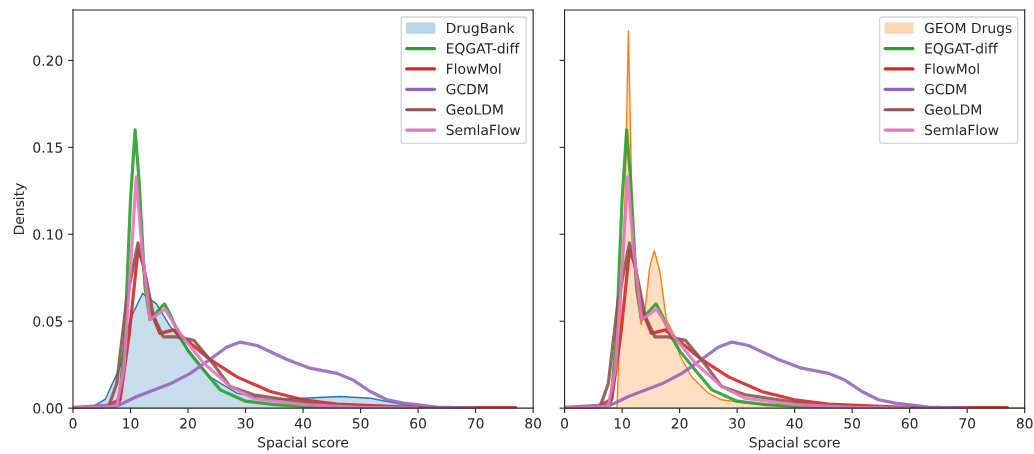 Image resolution: width=1034 pixels, height=454 pixels. What do you see at coordinates (481, 29) in the screenshot?
I see `legend-label: DrugBank` at bounding box center [481, 29].